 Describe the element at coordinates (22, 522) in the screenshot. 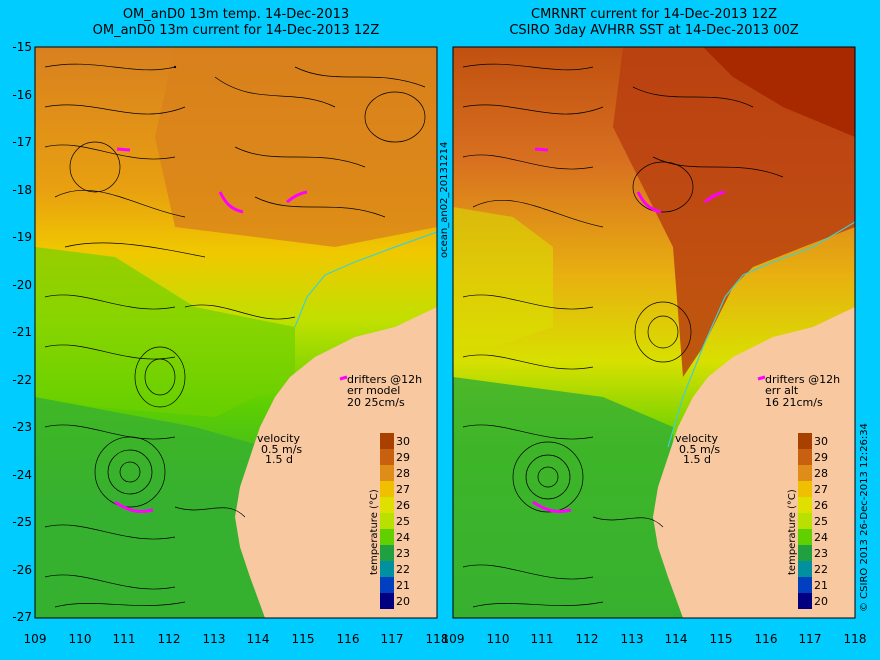

I see `y-tick: -25` at that location.